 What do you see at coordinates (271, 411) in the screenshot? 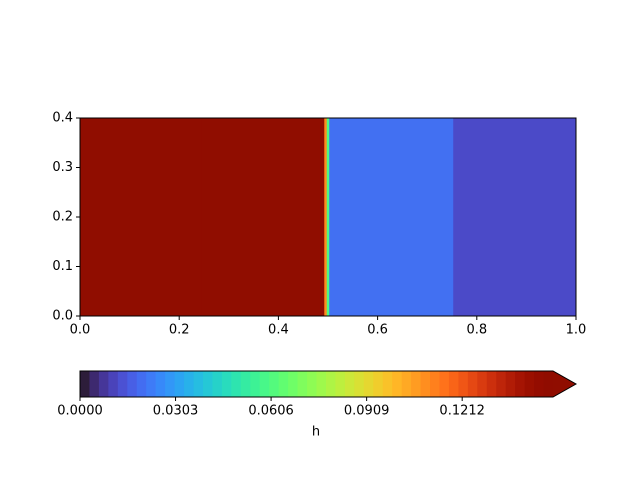
I see `colorbar-tick-label: 0.0606` at bounding box center [271, 411].